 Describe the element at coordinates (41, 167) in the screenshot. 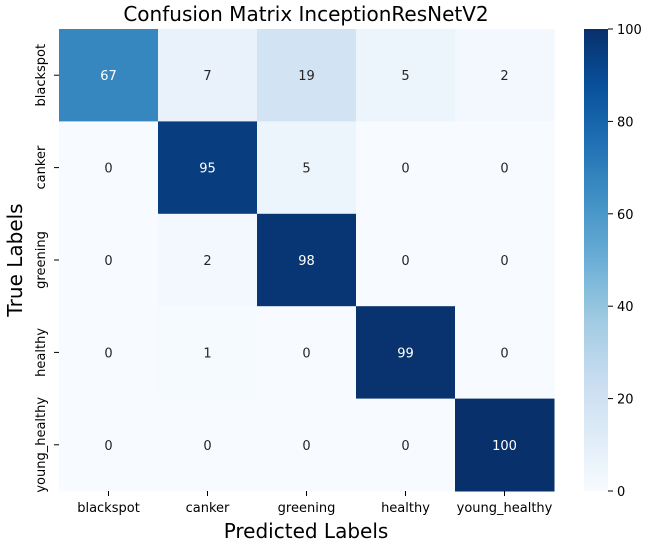

I see `y-tick-label: canker` at that location.